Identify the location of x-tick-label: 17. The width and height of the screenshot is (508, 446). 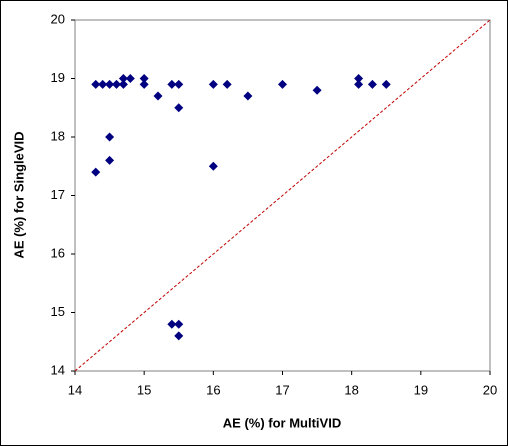
(282, 389).